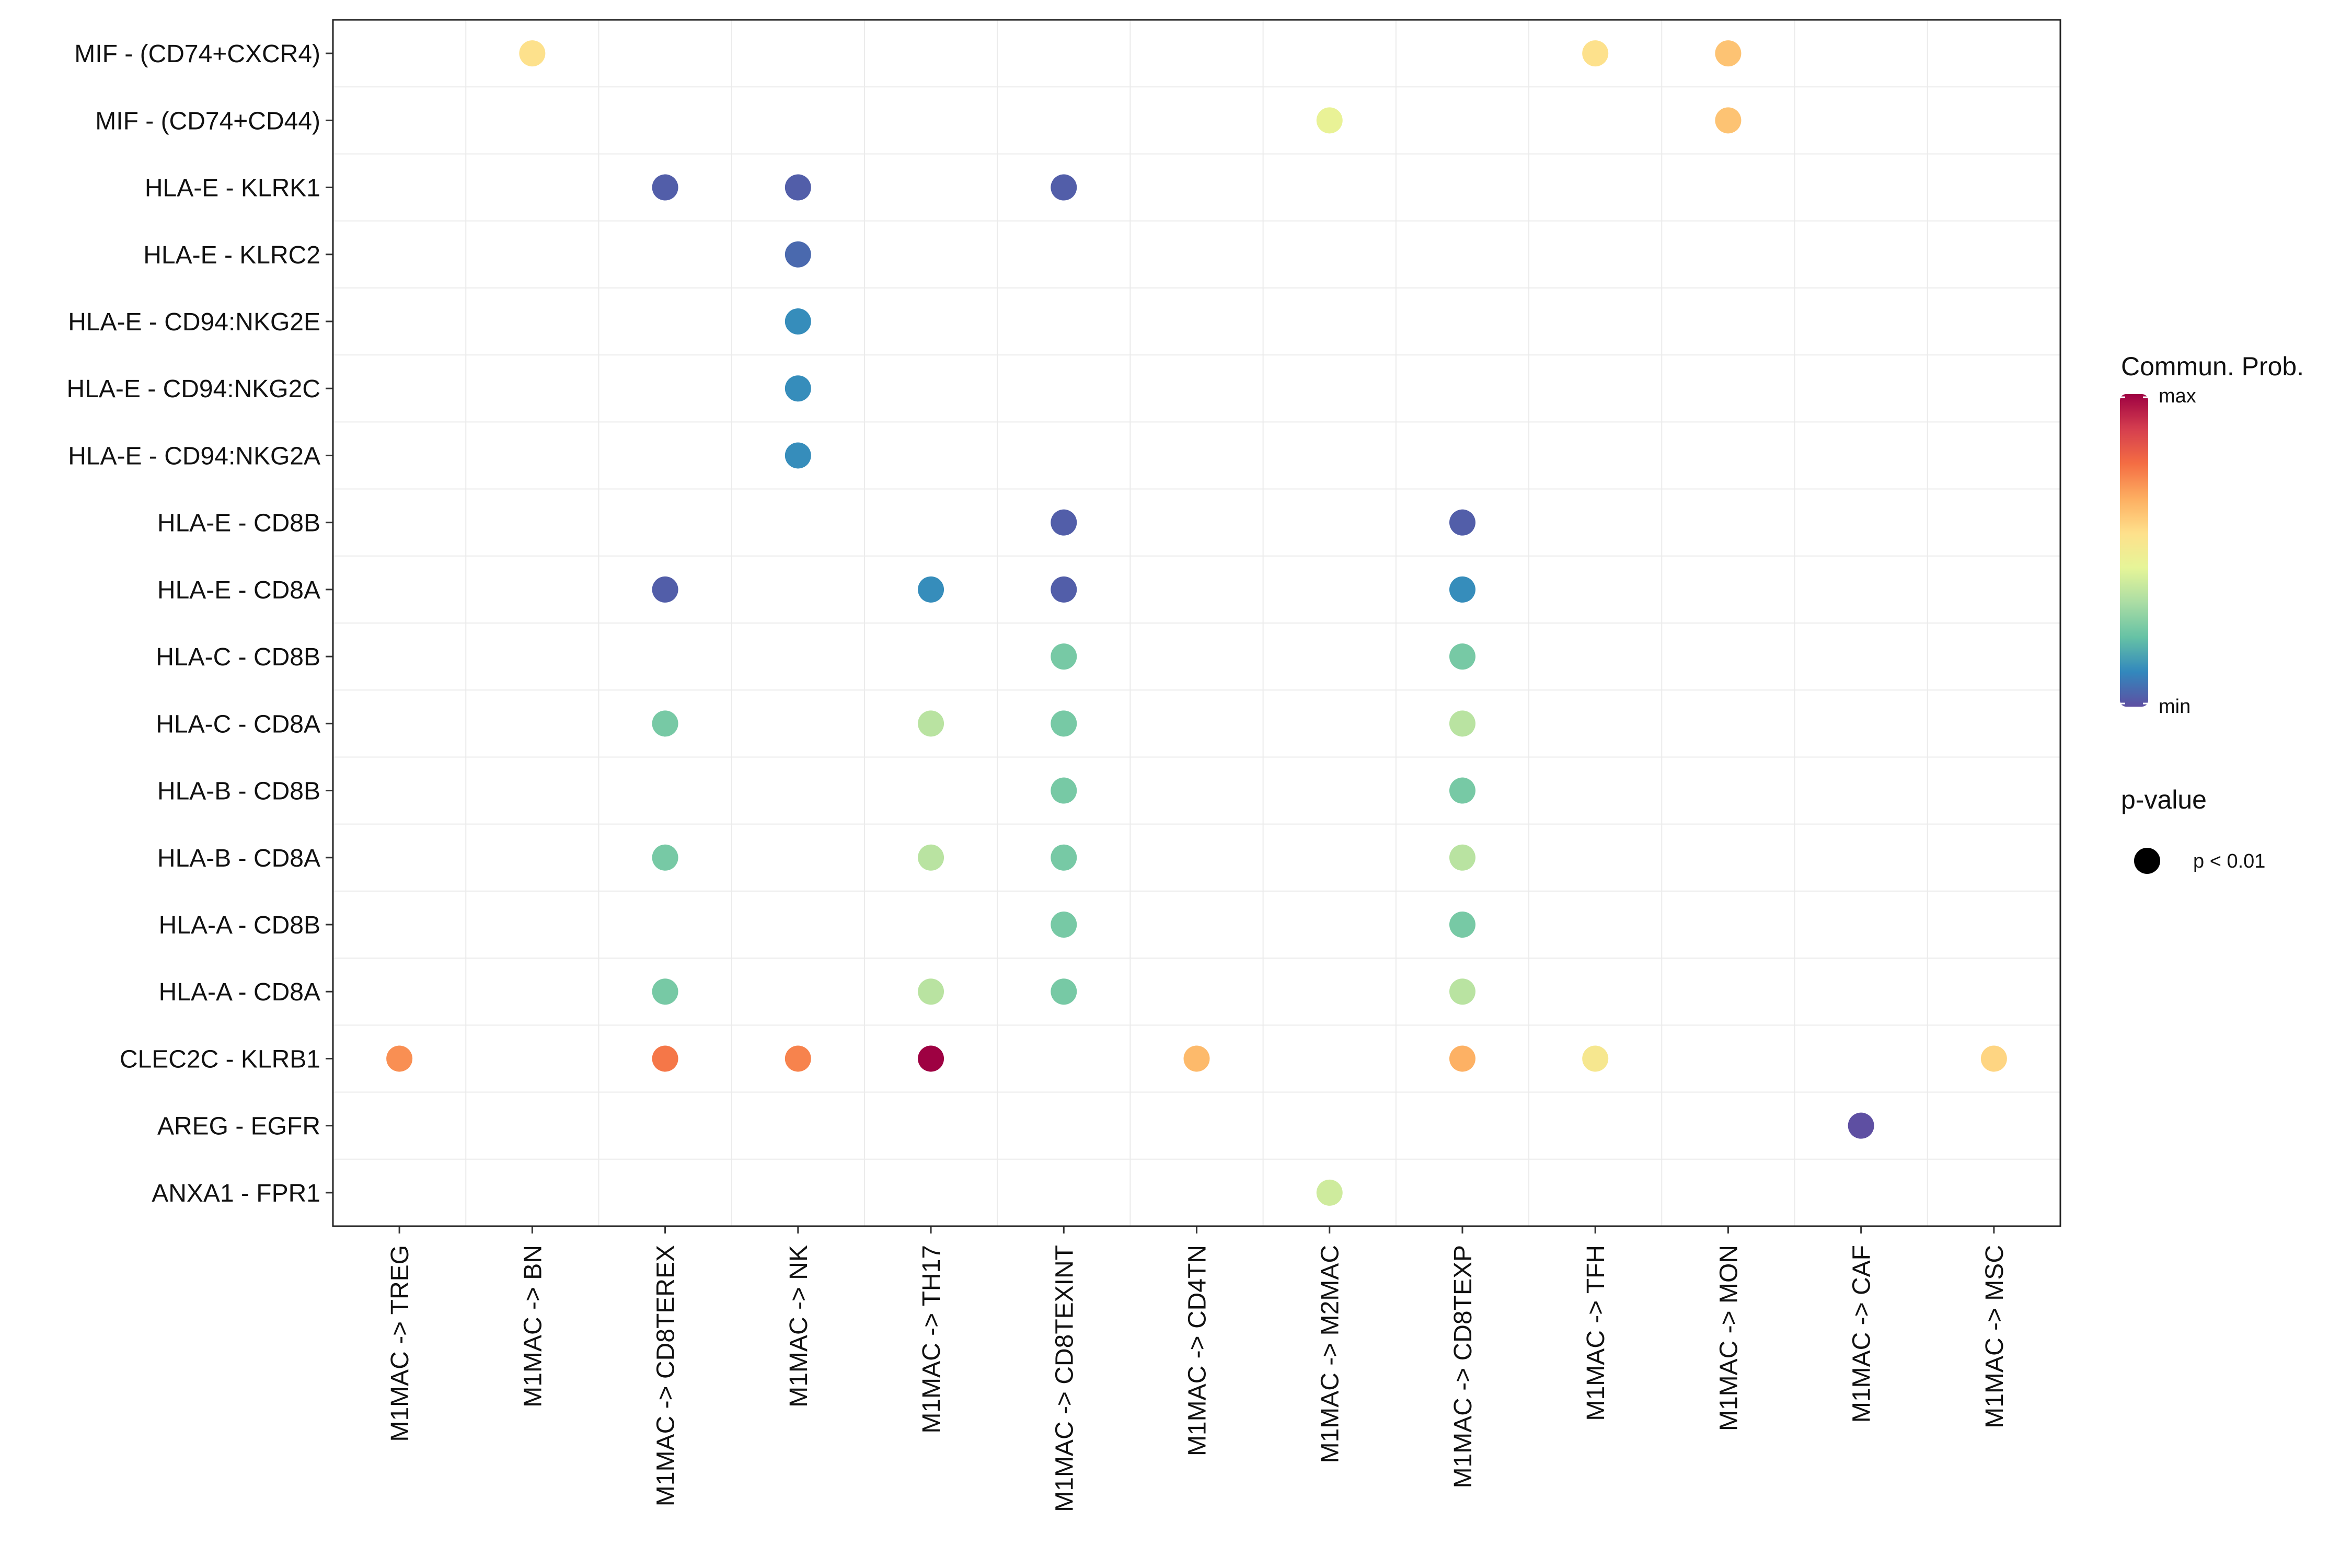 This screenshot has width=2352, height=1568. Describe the element at coordinates (238, 858) in the screenshot. I see `y-tick-label: HLA-B - CD8A` at that location.